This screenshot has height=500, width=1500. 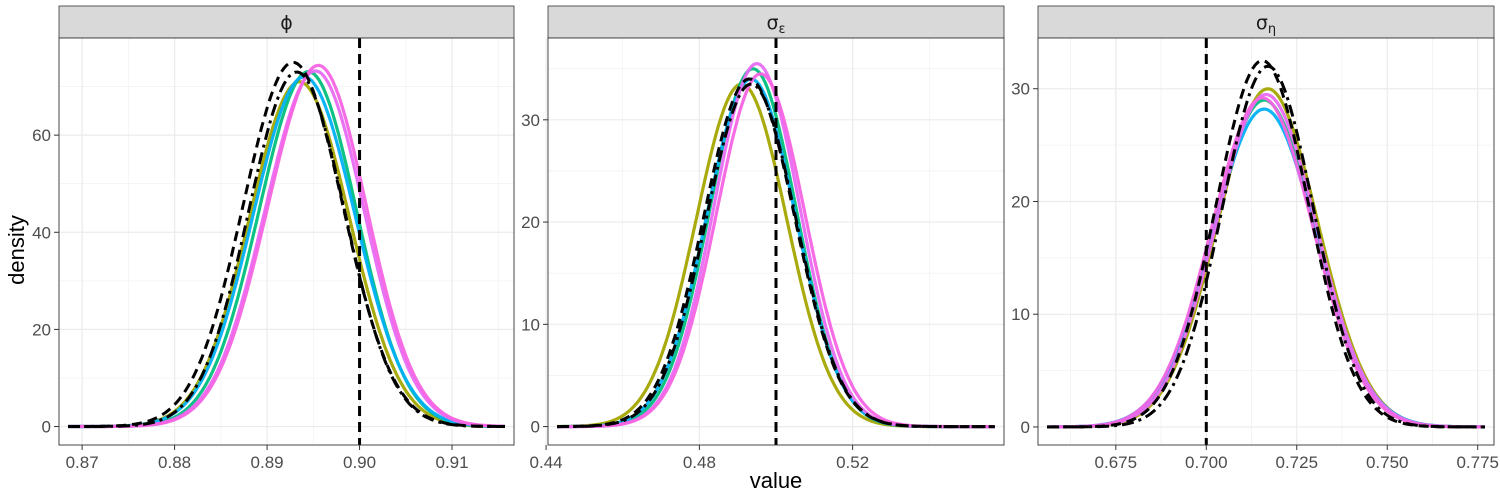 What do you see at coordinates (41, 232) in the screenshot?
I see `y-tick-label: 40` at bounding box center [41, 232].